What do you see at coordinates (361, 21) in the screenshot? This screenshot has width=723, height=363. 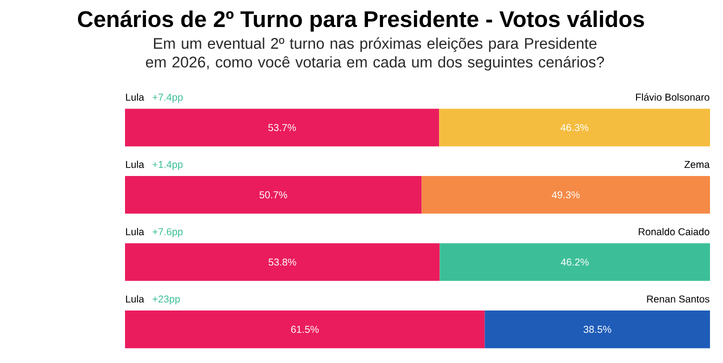 I see `chart-title: Cenários de 2º Turno para Presidente - Votos válidos` at bounding box center [361, 21].